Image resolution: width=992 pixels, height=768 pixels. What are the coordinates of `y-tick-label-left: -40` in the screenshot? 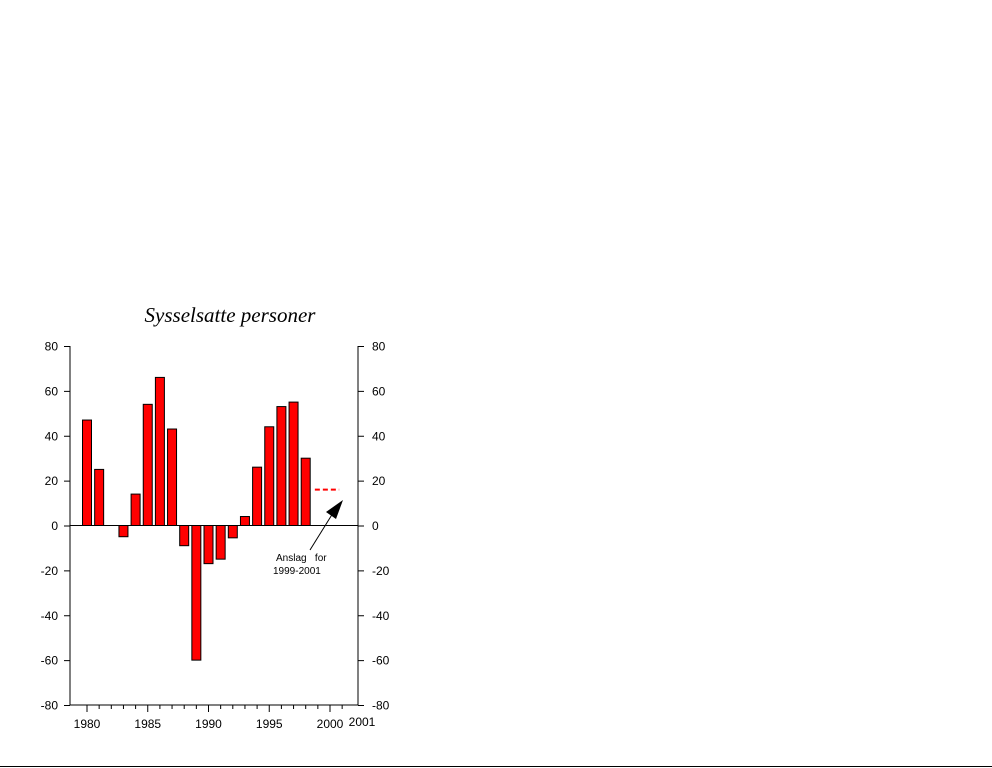 It's located at (50, 616).